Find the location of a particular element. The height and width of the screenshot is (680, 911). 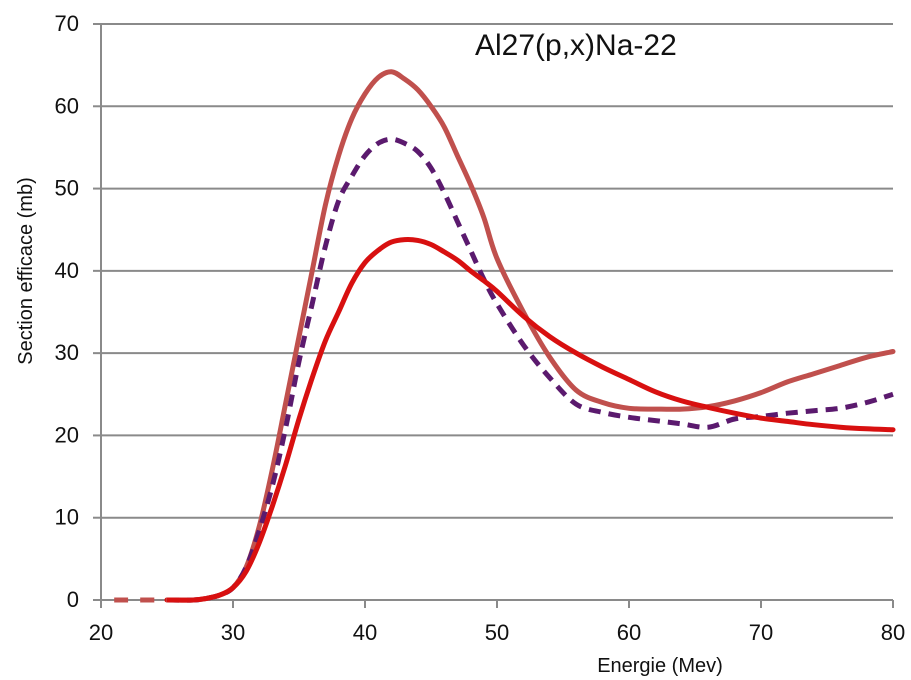

y-axis-title: Section efficace (mb) is located at coordinates (26, 271).